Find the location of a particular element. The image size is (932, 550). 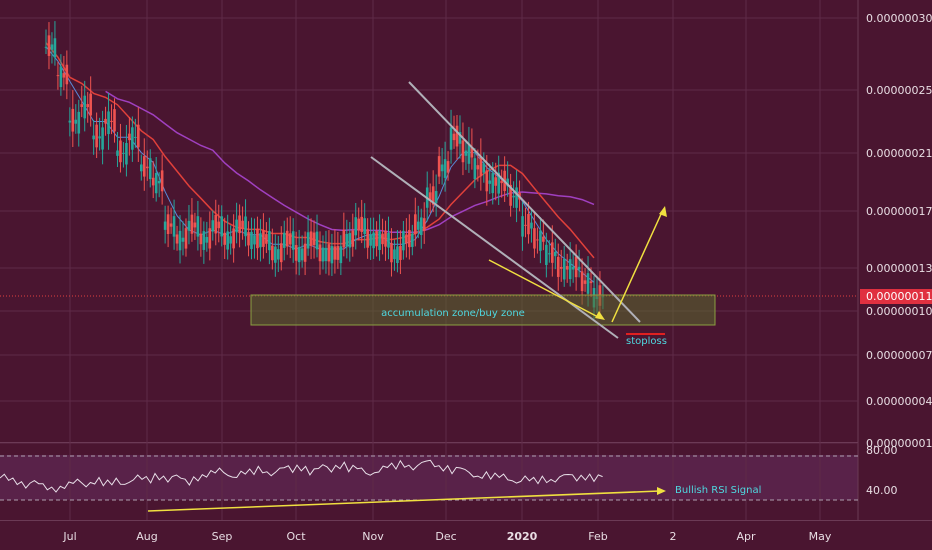

time-tick-8: 2 is located at coordinates (673, 536).